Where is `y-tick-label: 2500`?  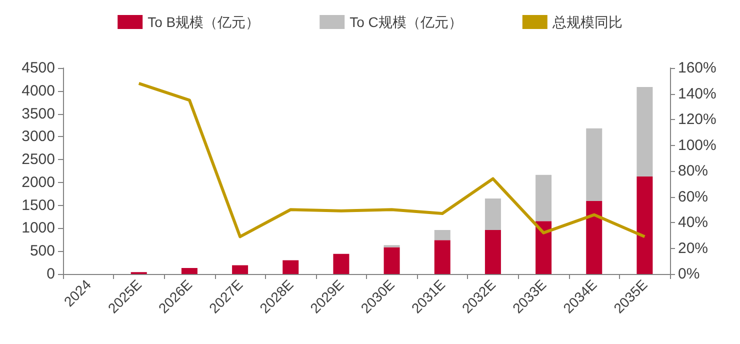
y-tick-label: 2500 is located at coordinates (38, 159).